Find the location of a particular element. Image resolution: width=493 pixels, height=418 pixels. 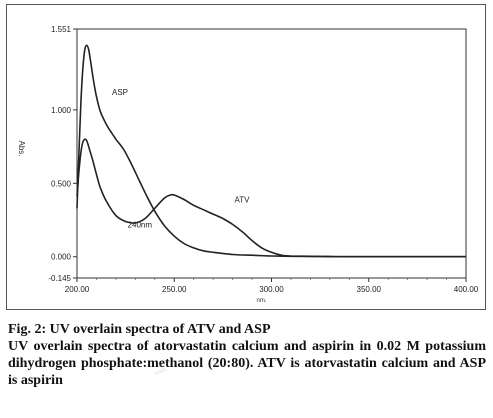

y-tick-label: 1.000 is located at coordinates (61, 110).